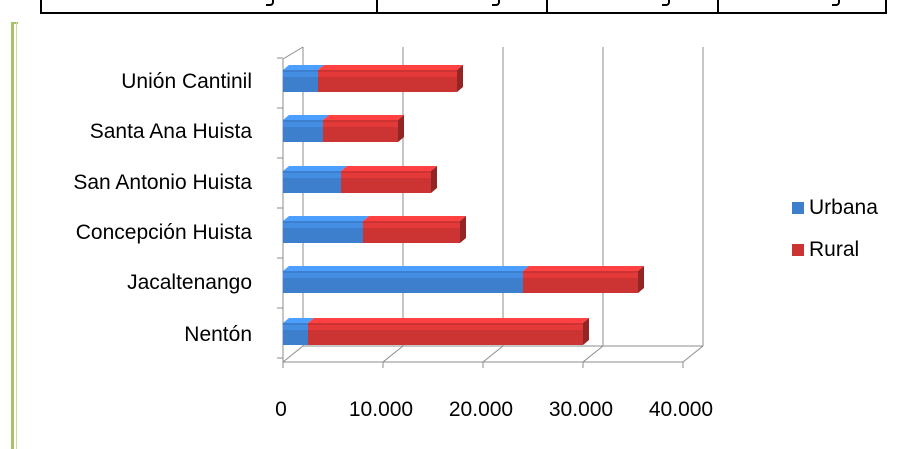 The width and height of the screenshot is (909, 449). I want to click on bar-shine-urbana-nentón, so click(295, 327).